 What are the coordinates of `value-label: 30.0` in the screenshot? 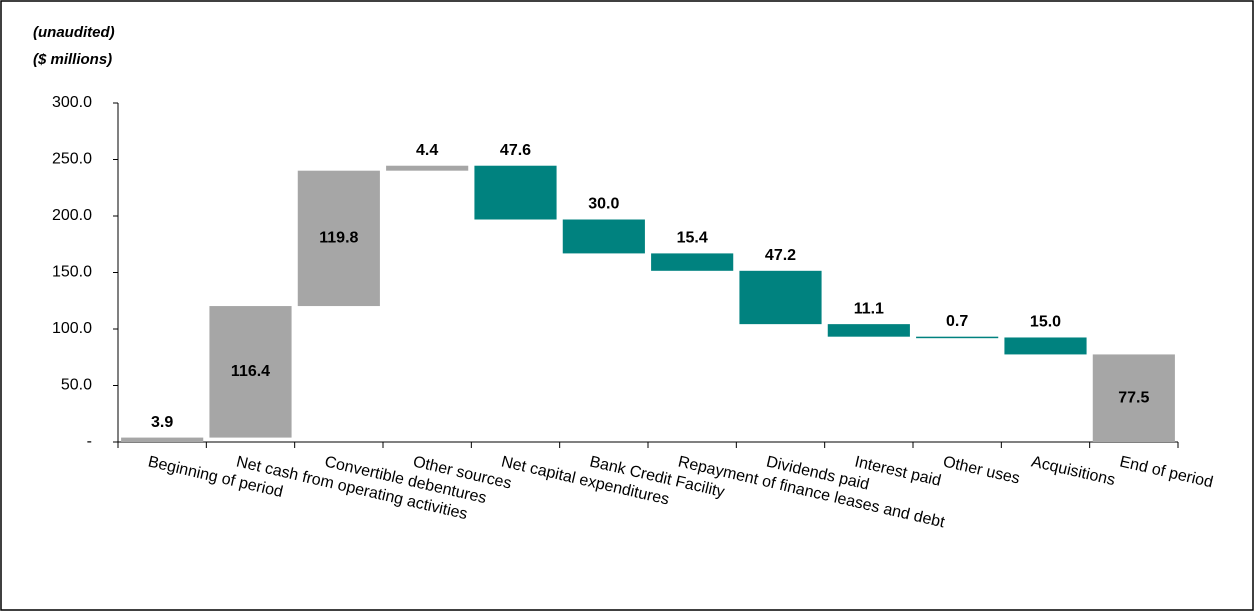 It's located at (603, 204).